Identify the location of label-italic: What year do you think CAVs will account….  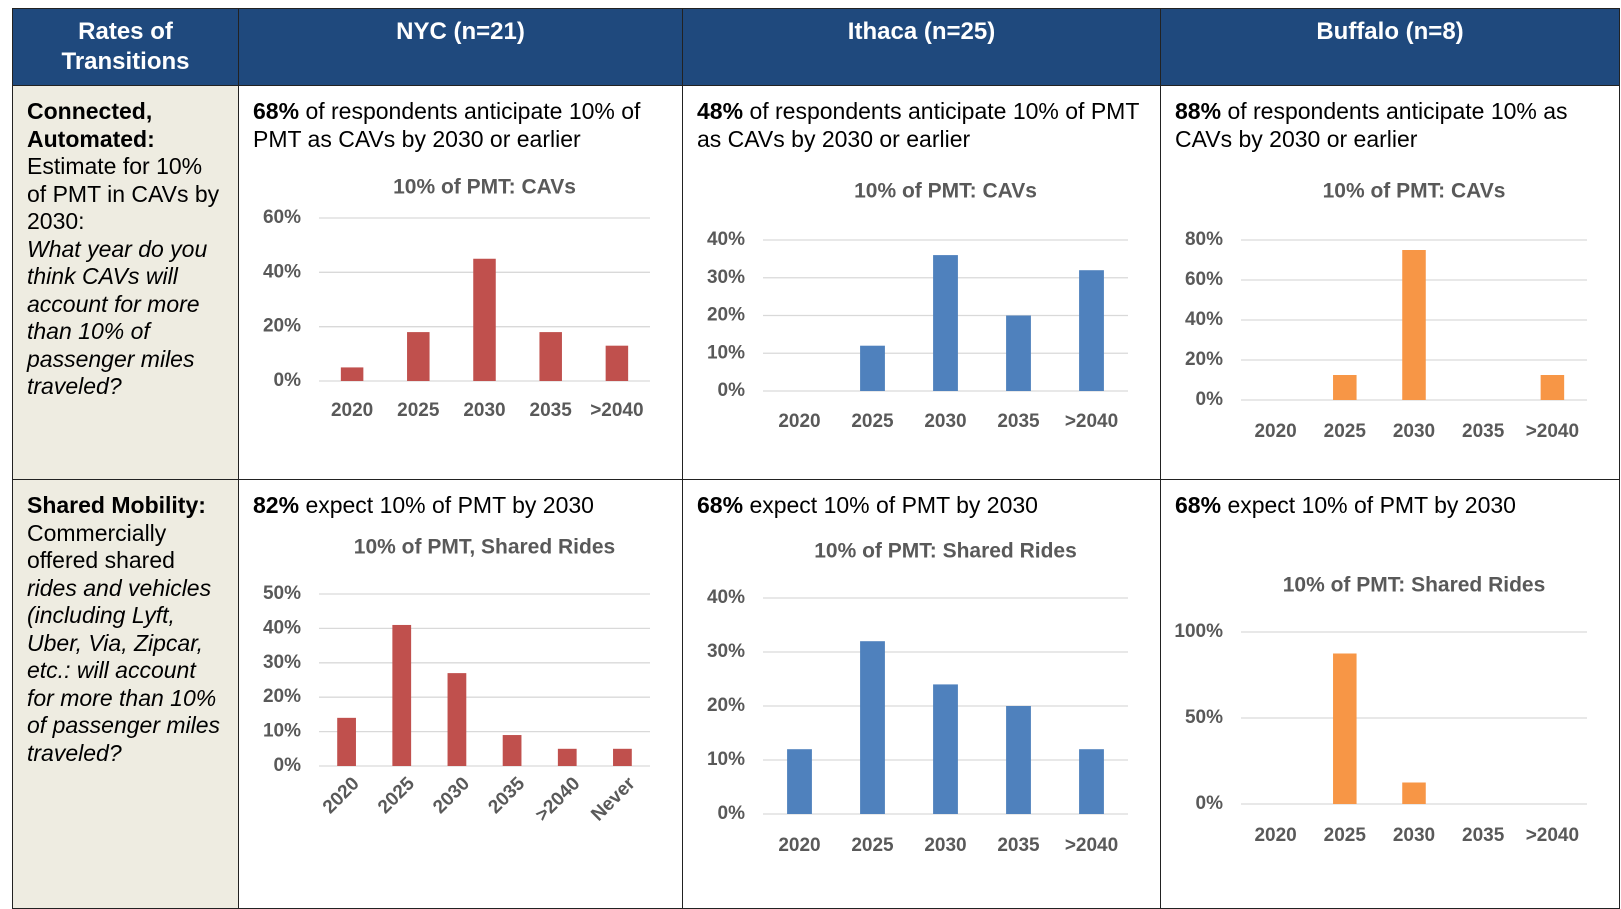
(117, 317).